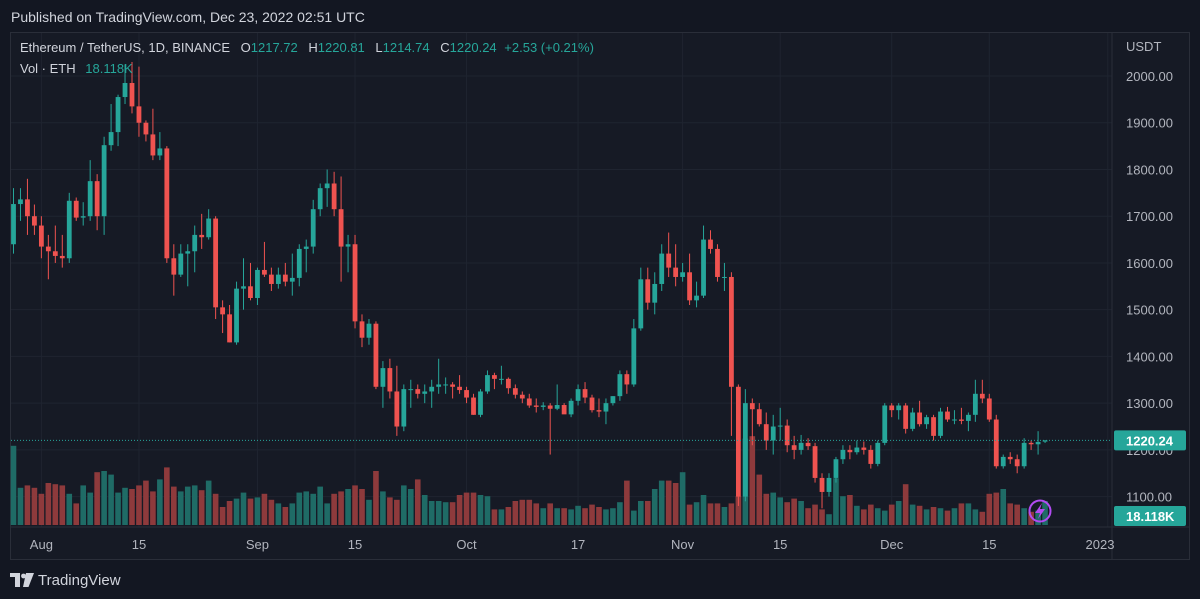  What do you see at coordinates (313, 47) in the screenshot?
I see `high-label: H` at bounding box center [313, 47].